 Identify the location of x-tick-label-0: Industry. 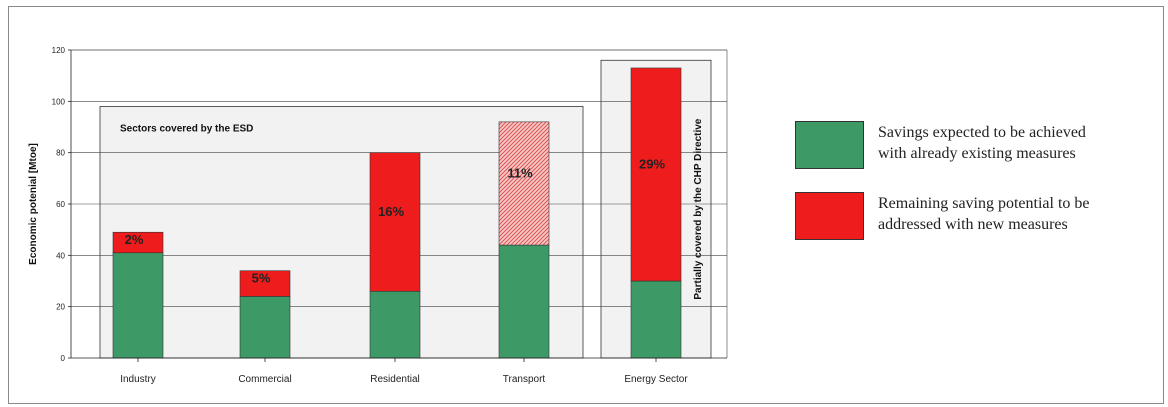
(138, 379).